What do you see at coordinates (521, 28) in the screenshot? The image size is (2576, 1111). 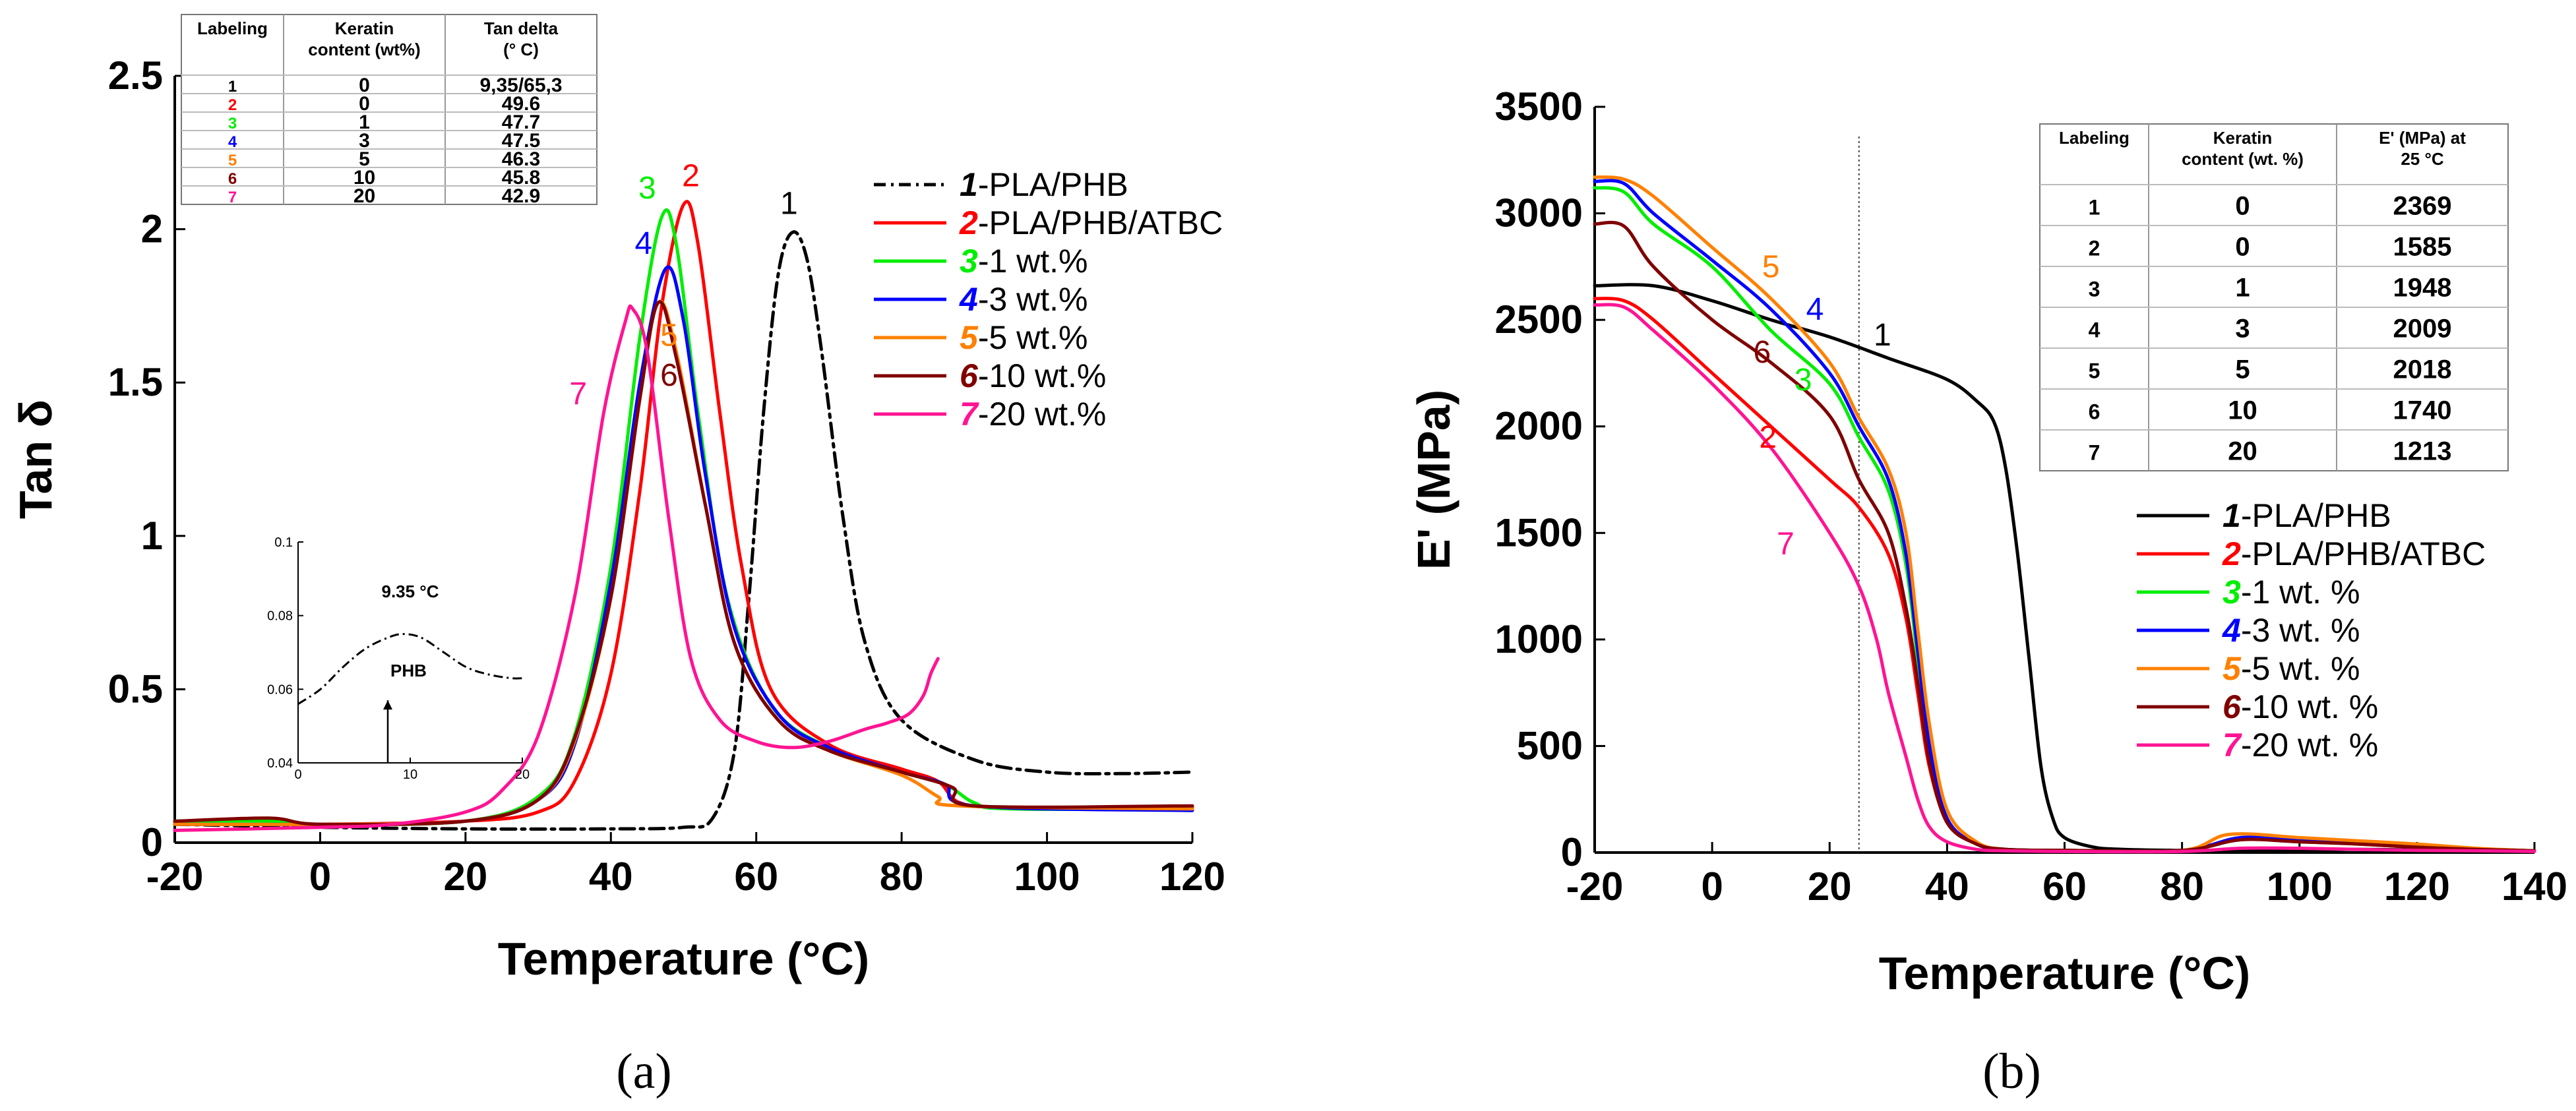 I see `a-table-header: Tan delta` at bounding box center [521, 28].